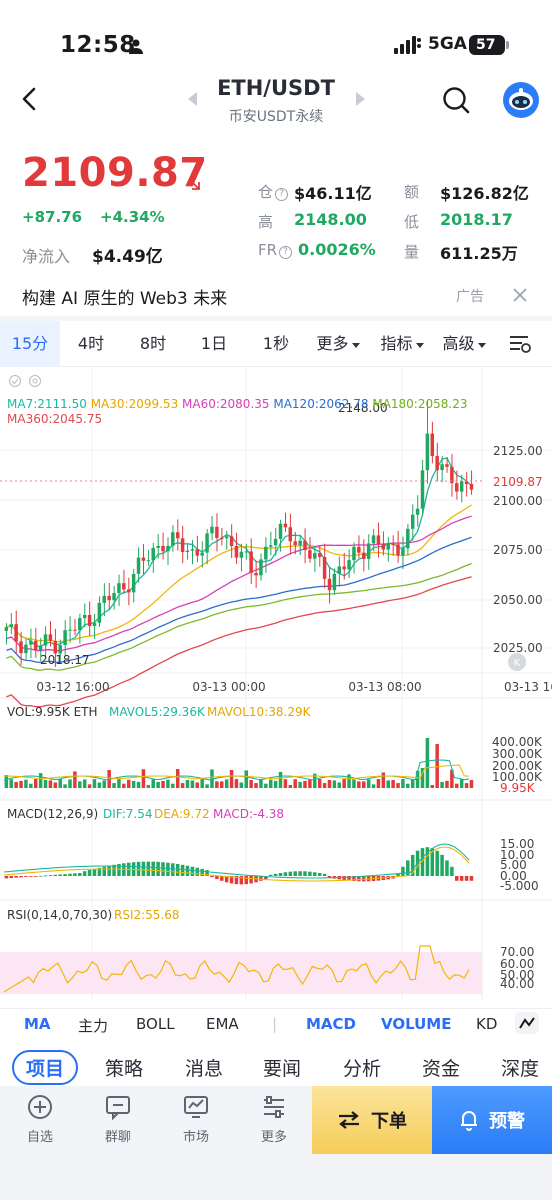  Describe the element at coordinates (52, 814) in the screenshot. I see `macd-label: MACD(12,26,9)` at that location.